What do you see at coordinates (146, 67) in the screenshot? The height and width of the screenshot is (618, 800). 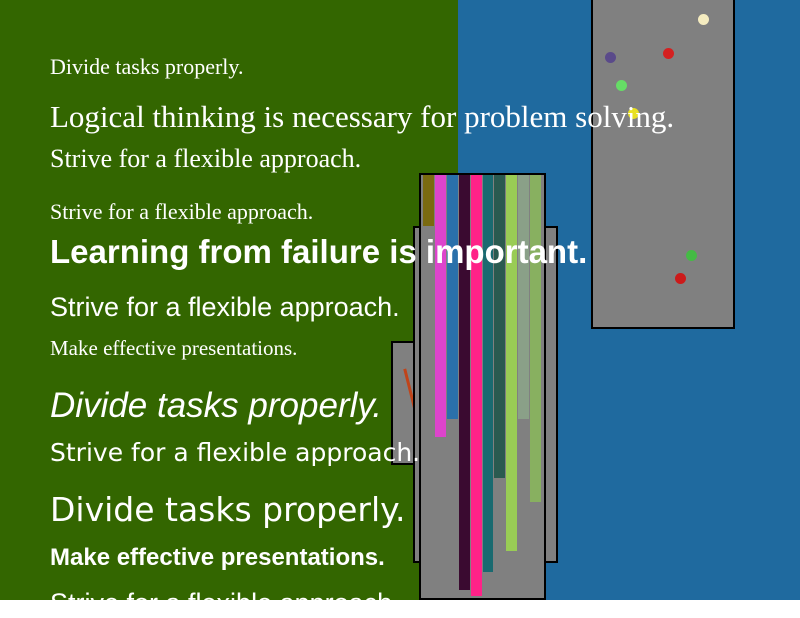 I see `text-line-1: Divide tasks properly.` at bounding box center [146, 67].